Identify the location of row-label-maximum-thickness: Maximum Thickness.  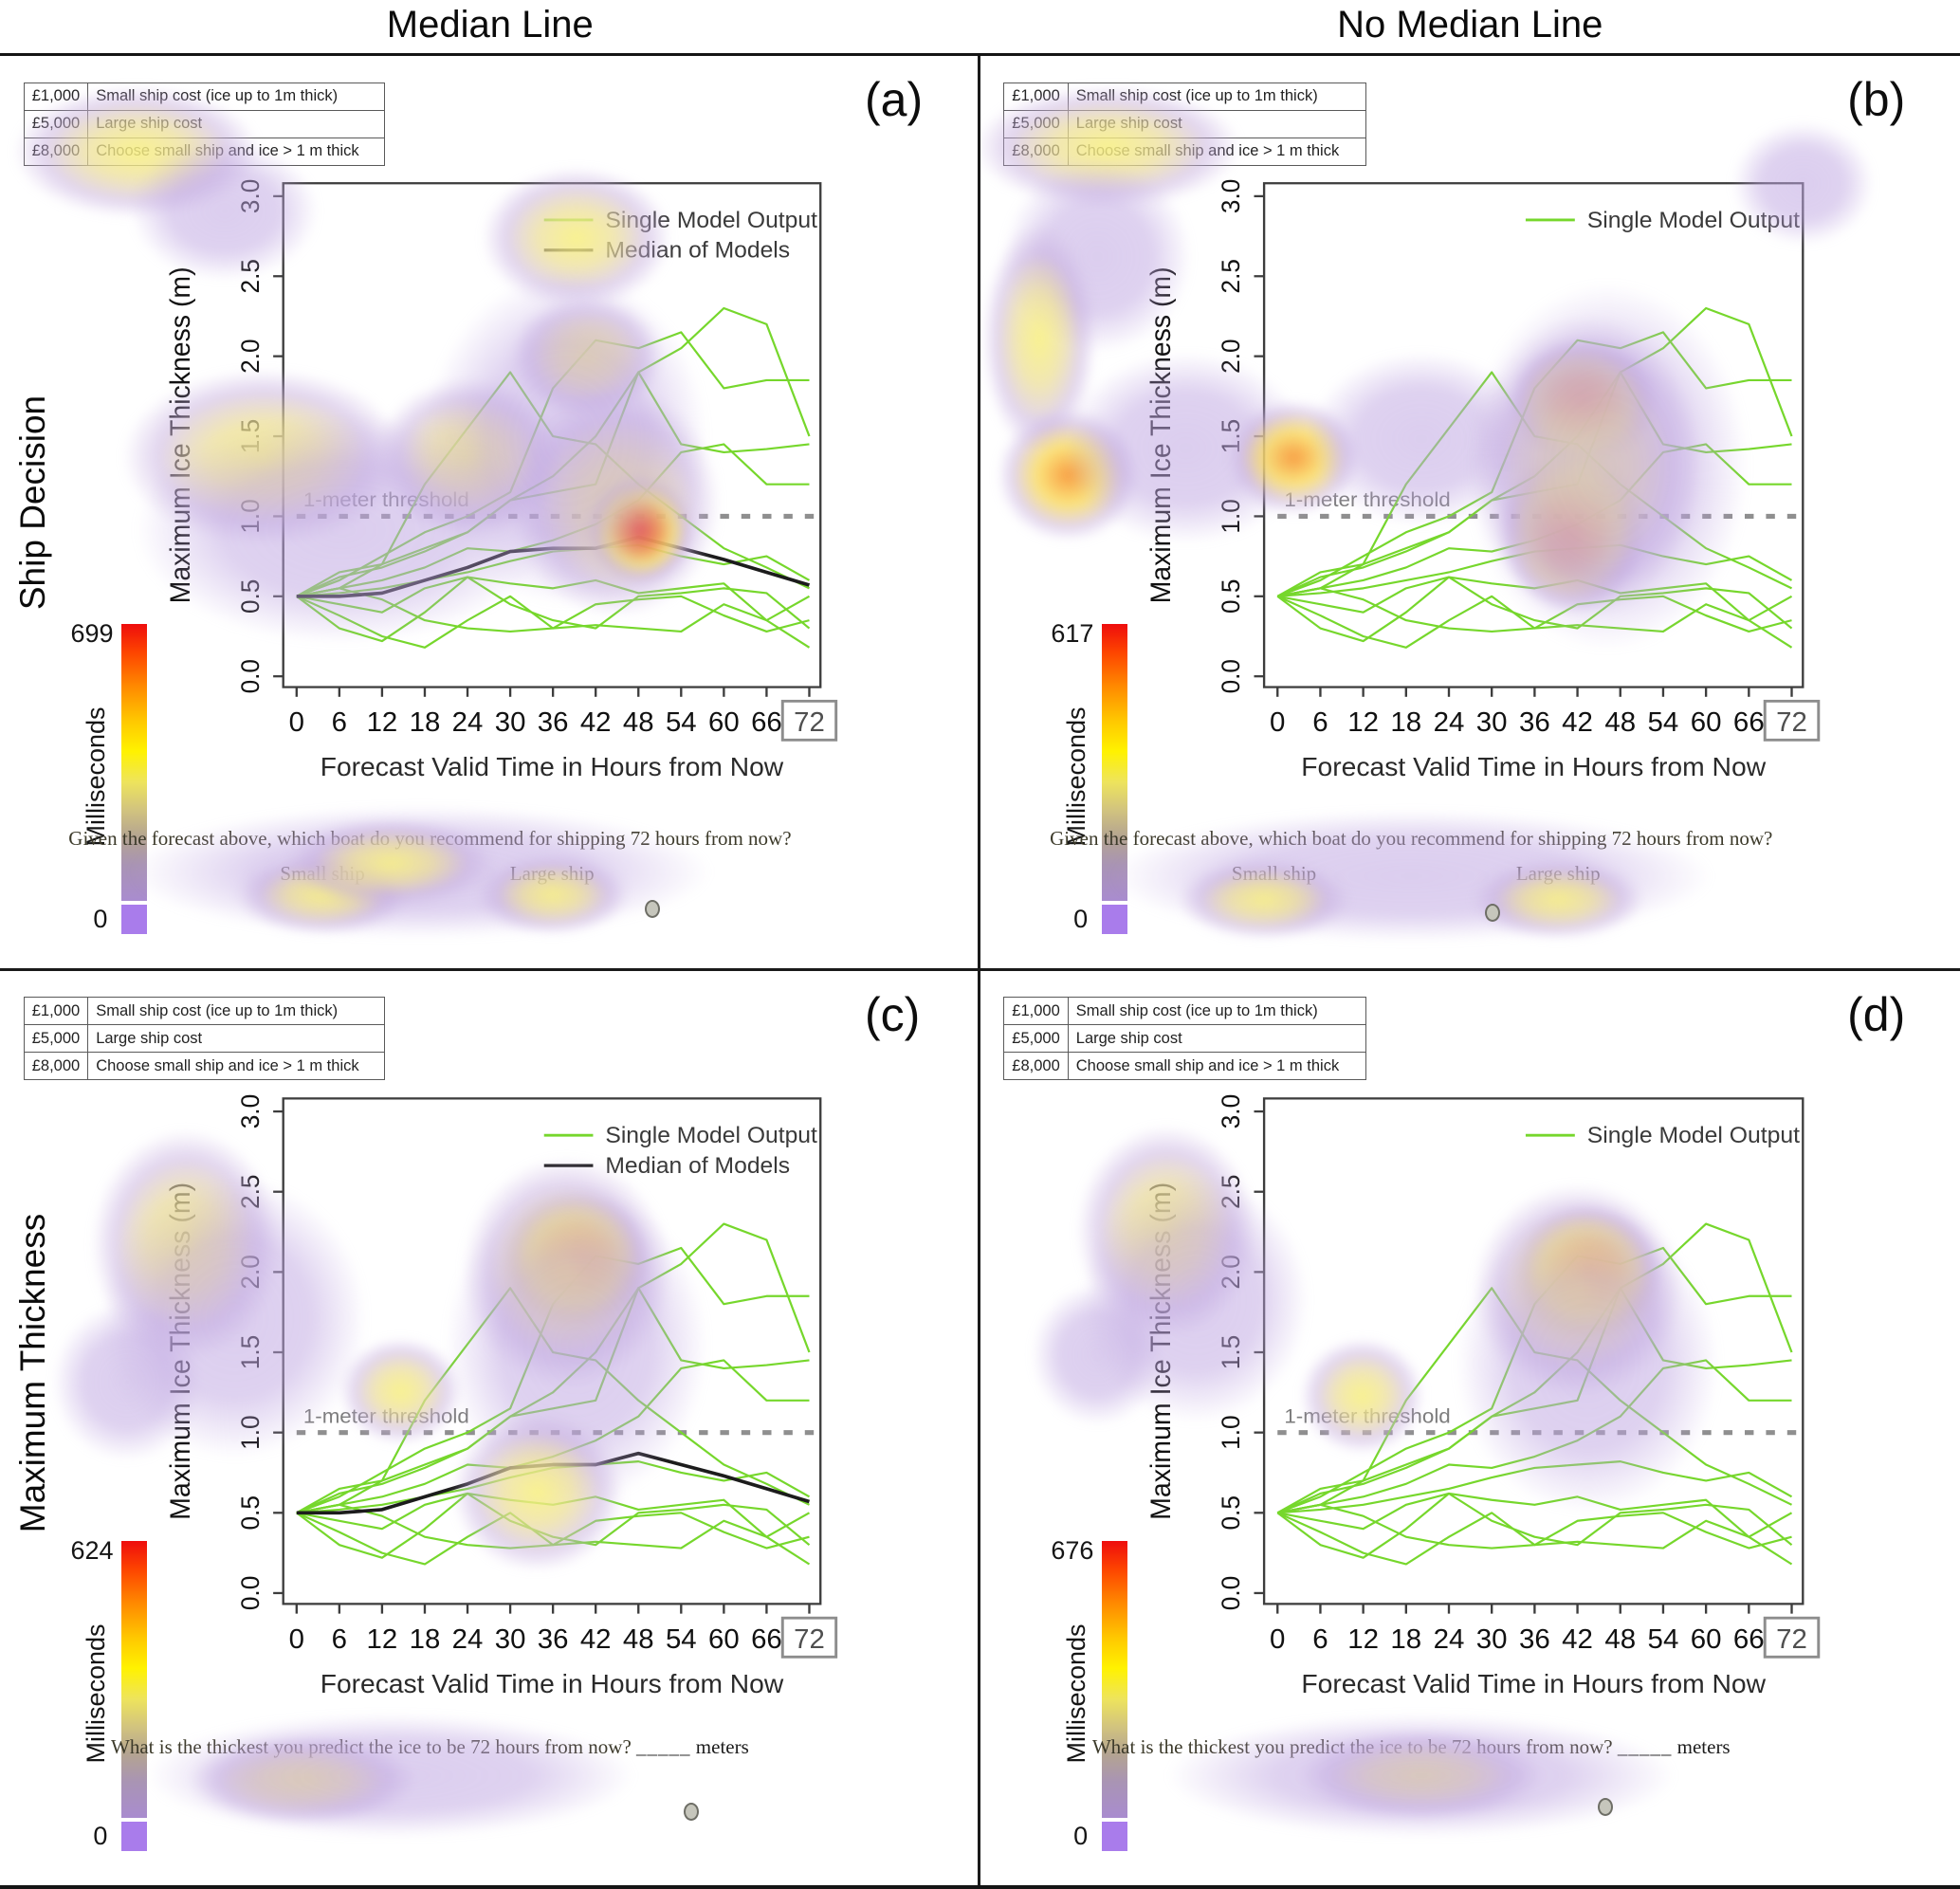
(33, 1373).